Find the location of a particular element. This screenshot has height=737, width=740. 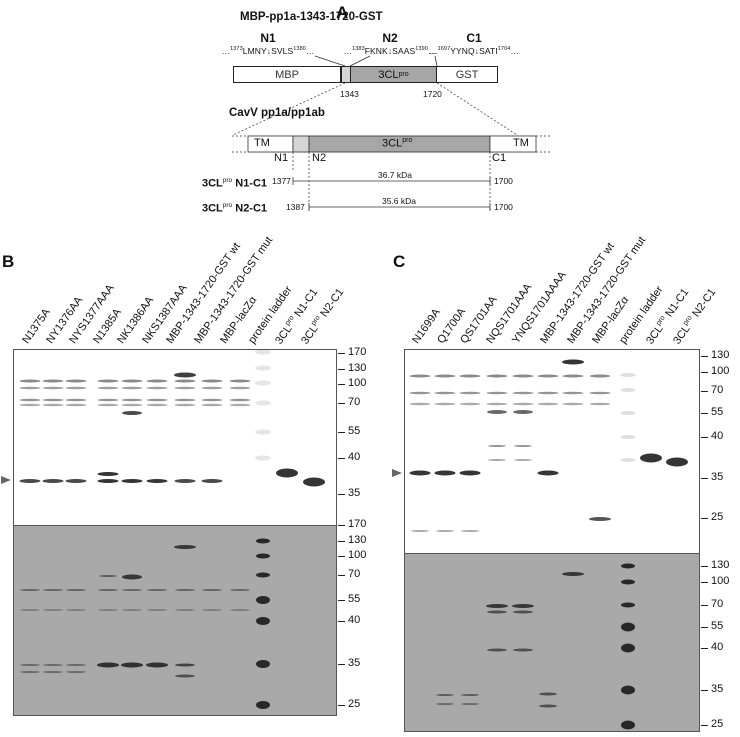

gel-b-top-mw-label: 35 is located at coordinates (354, 493).